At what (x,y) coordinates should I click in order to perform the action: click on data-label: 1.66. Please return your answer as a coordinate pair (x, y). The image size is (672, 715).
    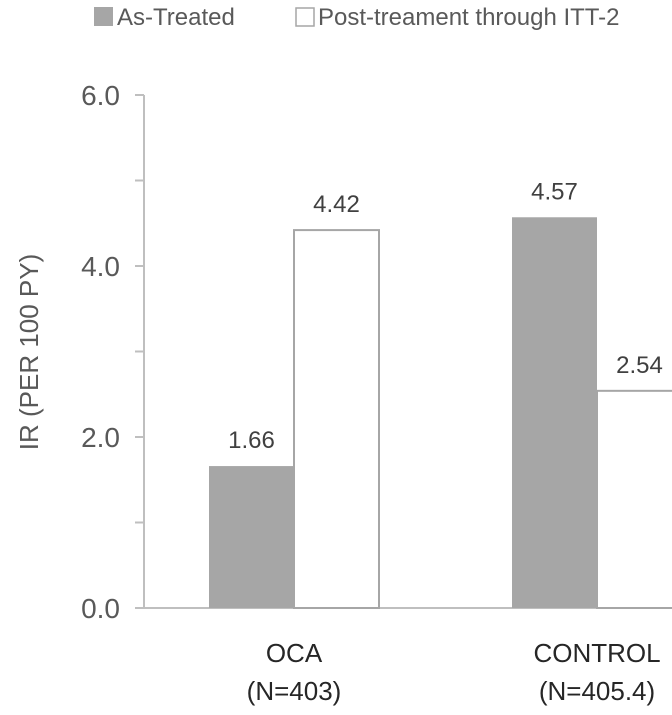
    Looking at the image, I should click on (251, 440).